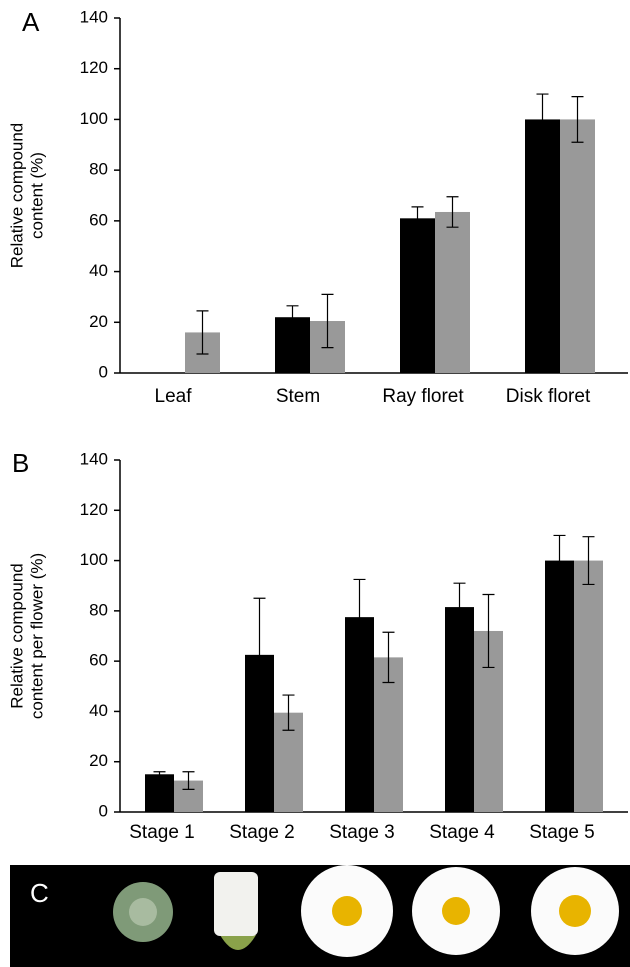 The image size is (630, 967). I want to click on x-tick-label: Stage 4, so click(462, 832).